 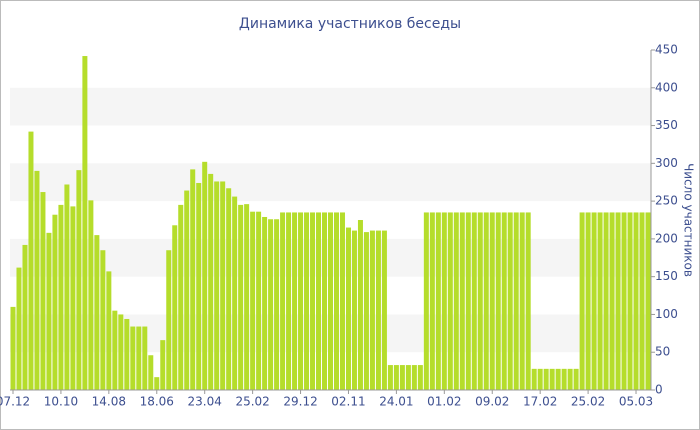 What do you see at coordinates (252, 402) in the screenshot?
I see `x-tick-label: 25.02` at bounding box center [252, 402].